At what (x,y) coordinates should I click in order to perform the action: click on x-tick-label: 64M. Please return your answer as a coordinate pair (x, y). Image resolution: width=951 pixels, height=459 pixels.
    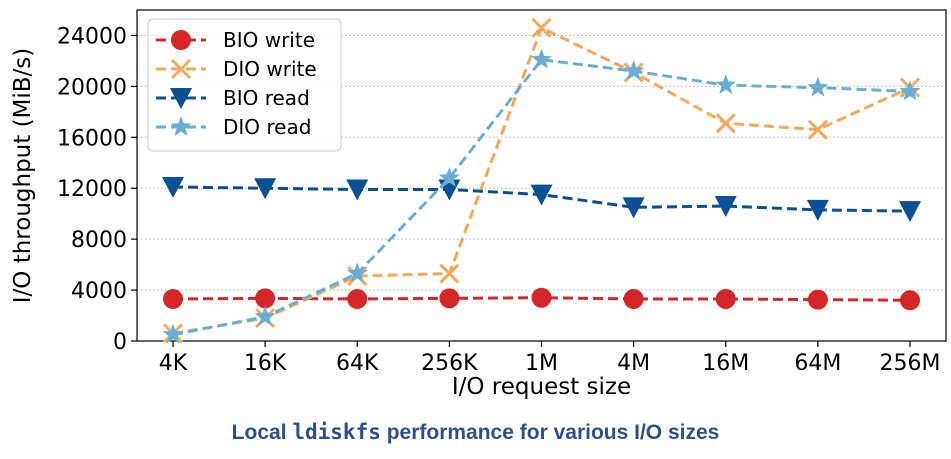
    Looking at the image, I should click on (817, 363).